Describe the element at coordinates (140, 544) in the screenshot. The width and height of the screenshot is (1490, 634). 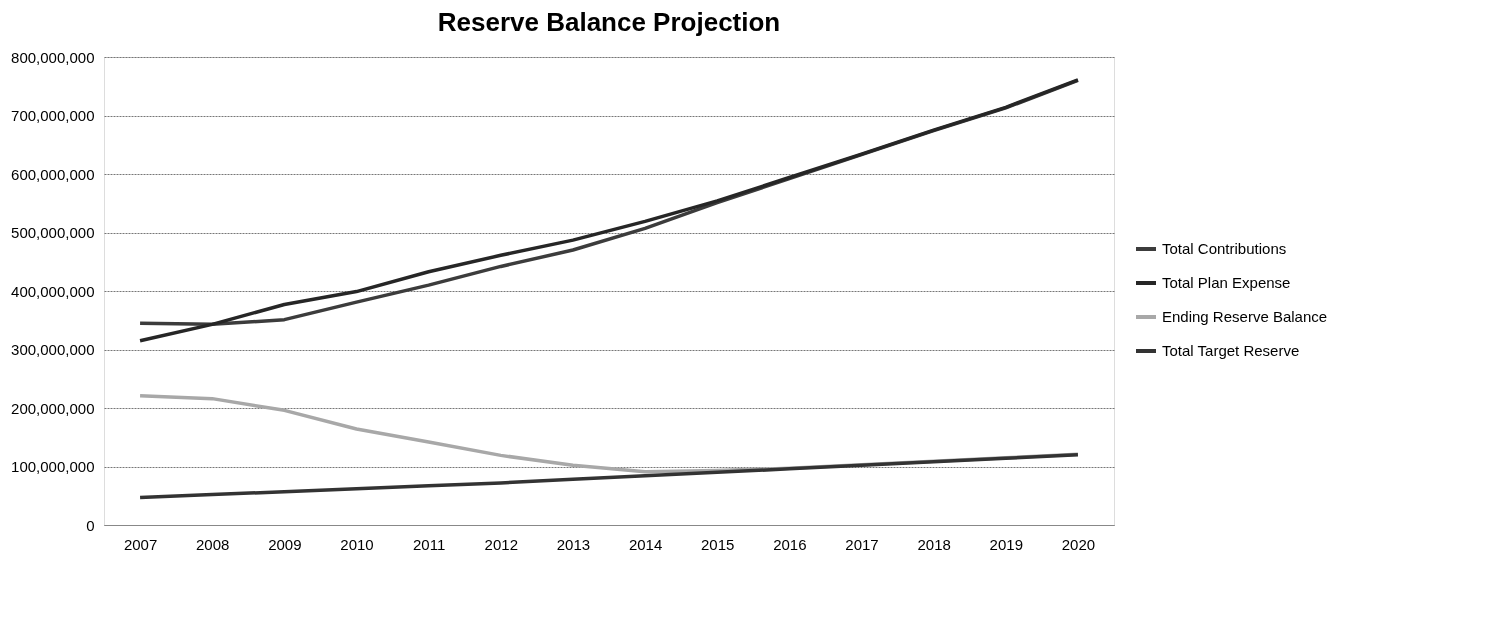
I see `x-tick-label: 2007` at that location.